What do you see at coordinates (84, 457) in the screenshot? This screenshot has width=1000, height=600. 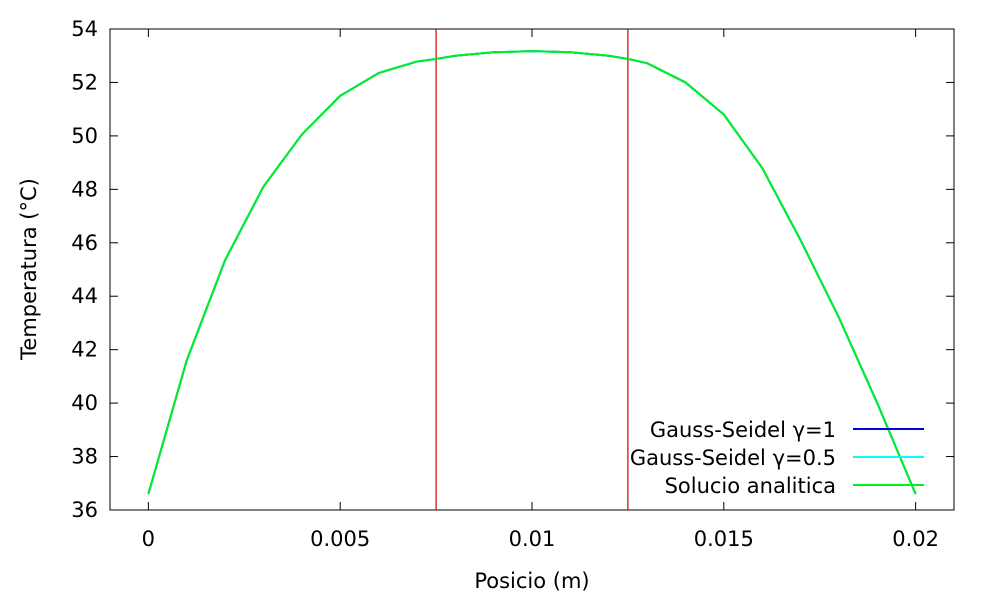 I see `y-tick-label: 38` at bounding box center [84, 457].